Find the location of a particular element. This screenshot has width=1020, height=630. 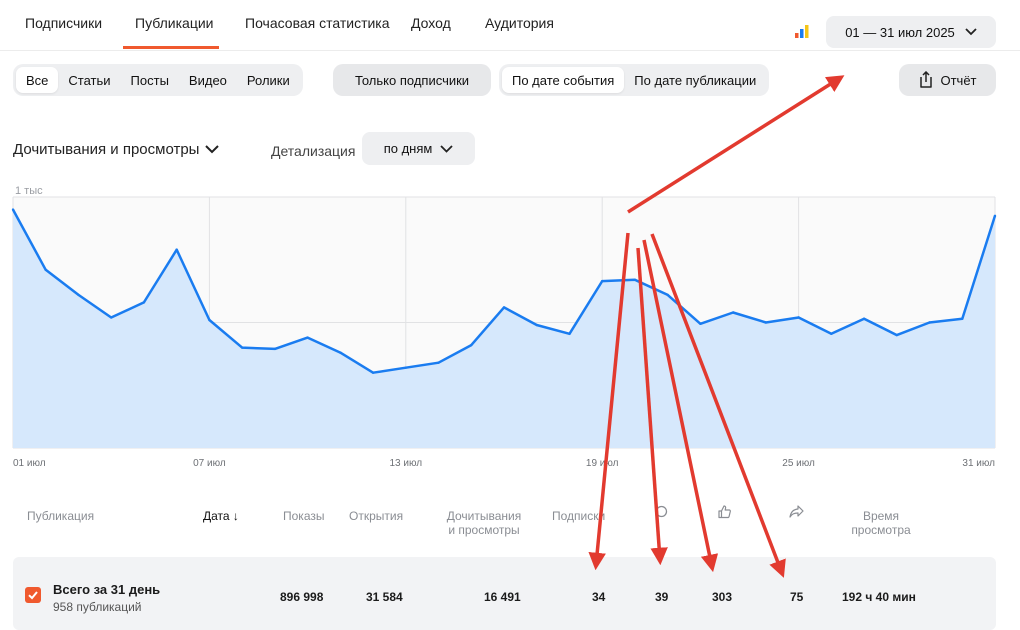

tab-subscribers: Подписчики is located at coordinates (64, 23).